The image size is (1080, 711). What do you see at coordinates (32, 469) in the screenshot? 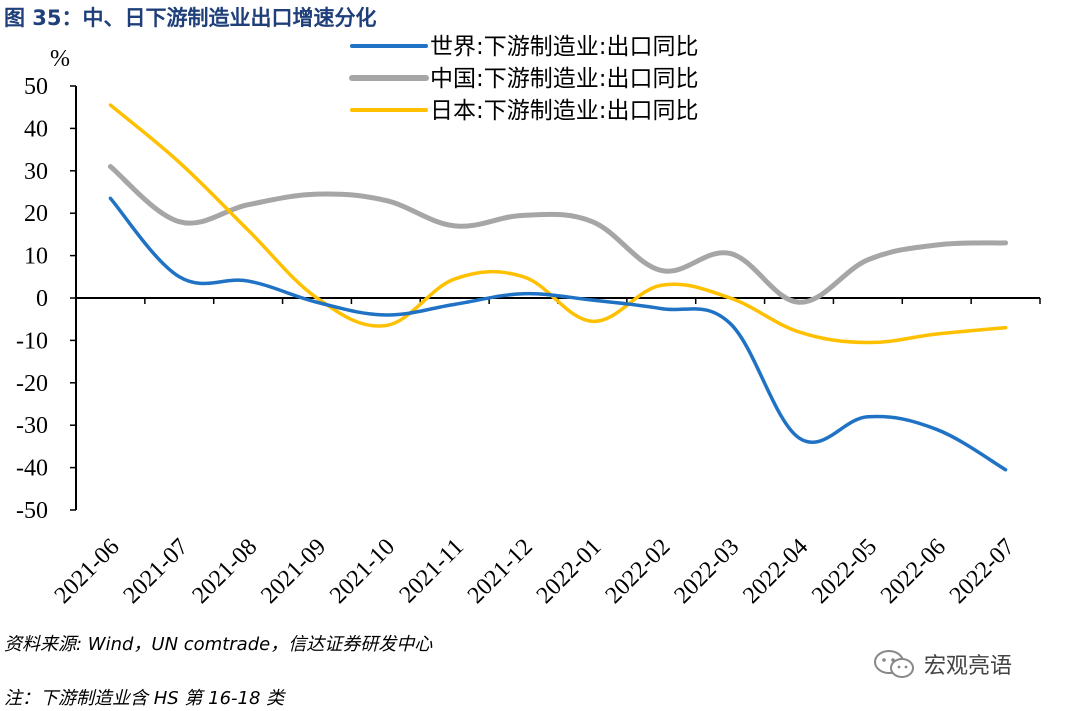
I see `y-tick-label: -40` at bounding box center [32, 469].